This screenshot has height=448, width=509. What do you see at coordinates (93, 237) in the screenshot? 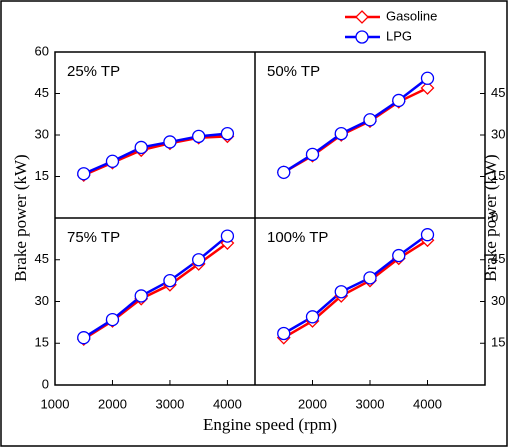
I see `panel-title: 75% TP` at bounding box center [93, 237].